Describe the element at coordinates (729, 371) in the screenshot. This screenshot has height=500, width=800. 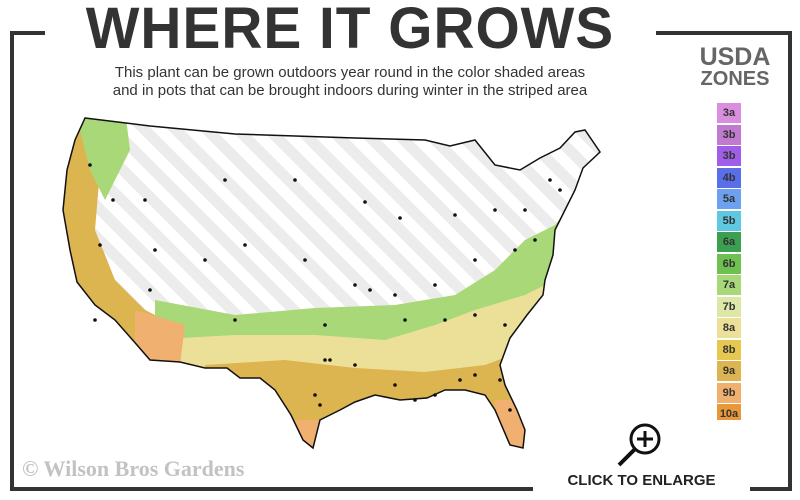
I see `legend-zone-9a: 9a` at that location.